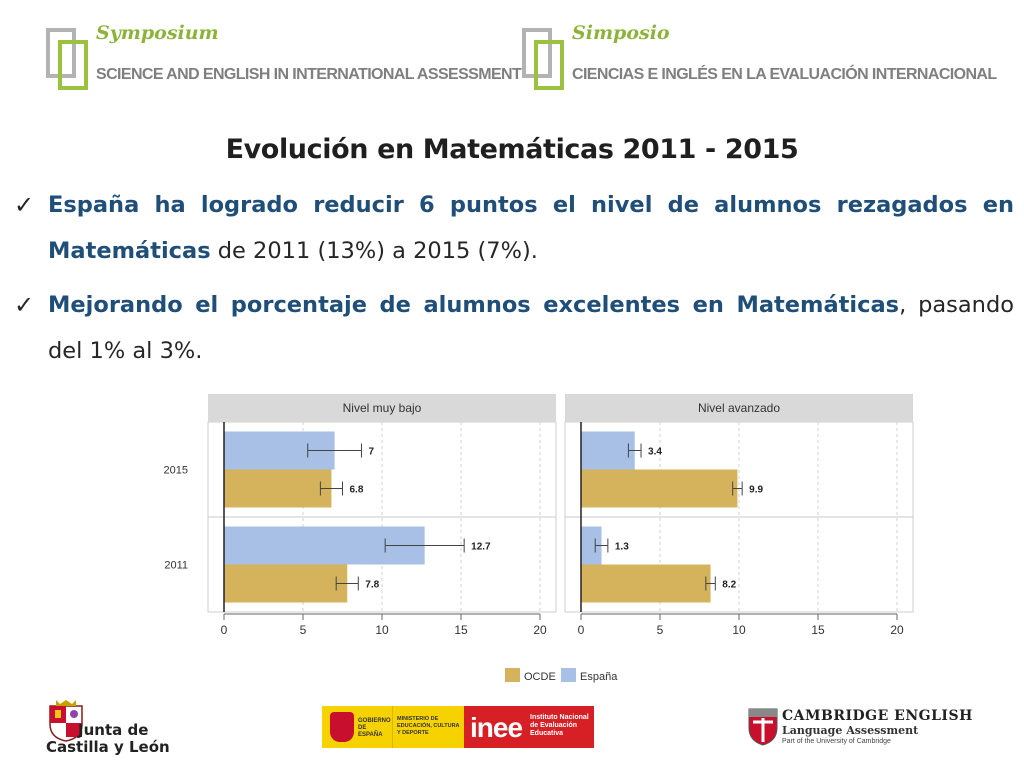 The width and height of the screenshot is (1024, 768). I want to click on spain-coat-icon, so click(342, 727).